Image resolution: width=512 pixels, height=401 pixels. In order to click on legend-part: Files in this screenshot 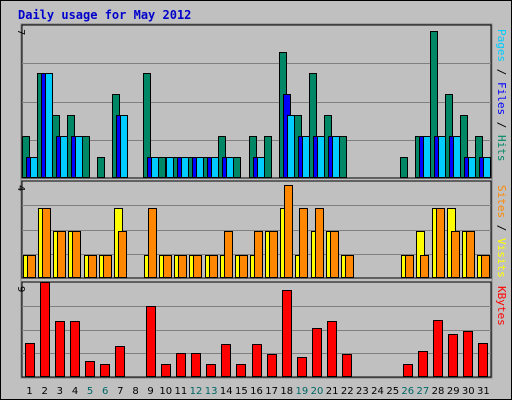, I will do `click(501, 98)`.